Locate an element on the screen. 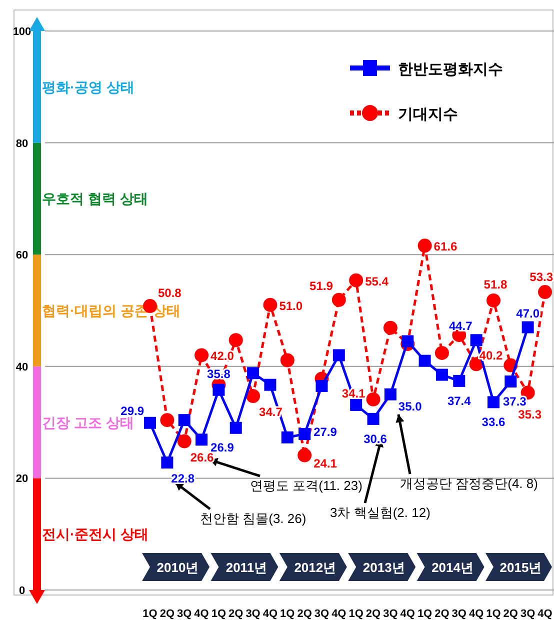 Image resolution: width=554 pixels, height=625 pixels. data-label: 35.3 is located at coordinates (530, 415).